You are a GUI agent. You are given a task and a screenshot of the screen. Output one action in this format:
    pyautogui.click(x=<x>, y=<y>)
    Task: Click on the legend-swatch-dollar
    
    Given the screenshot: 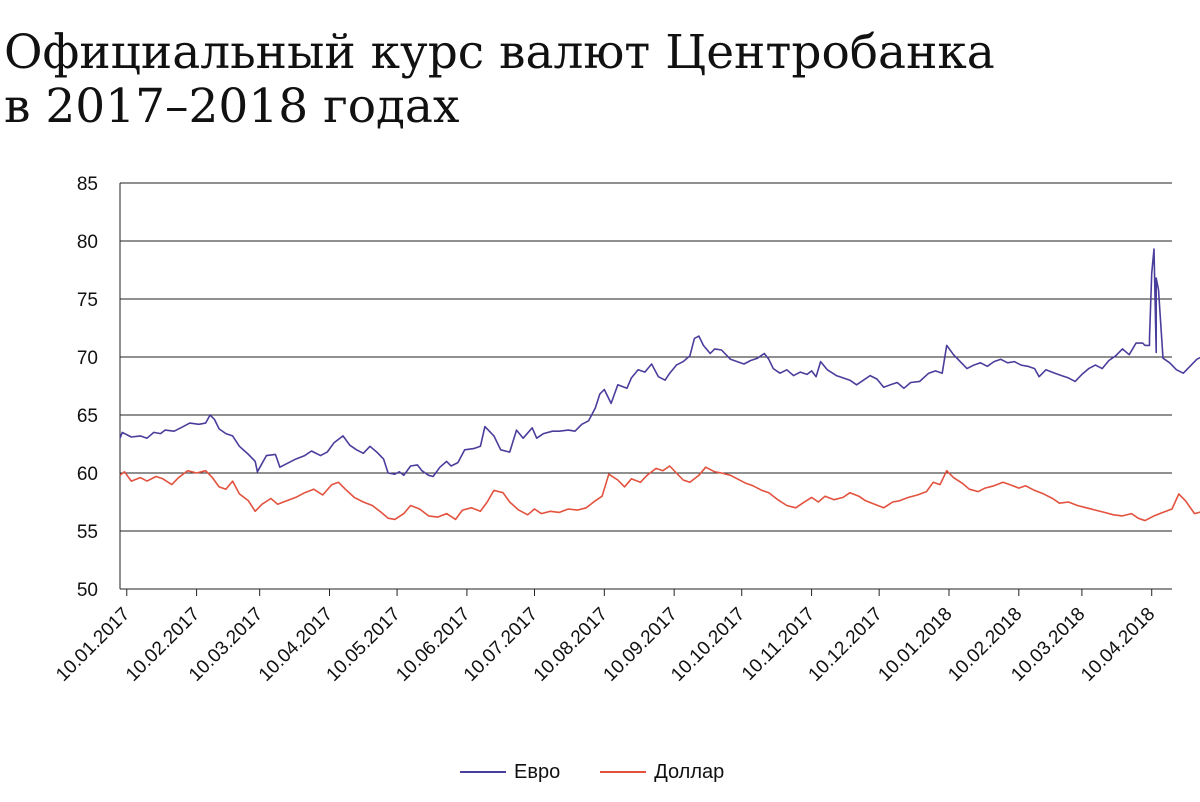 What is the action you would take?
    pyautogui.click(x=623, y=772)
    